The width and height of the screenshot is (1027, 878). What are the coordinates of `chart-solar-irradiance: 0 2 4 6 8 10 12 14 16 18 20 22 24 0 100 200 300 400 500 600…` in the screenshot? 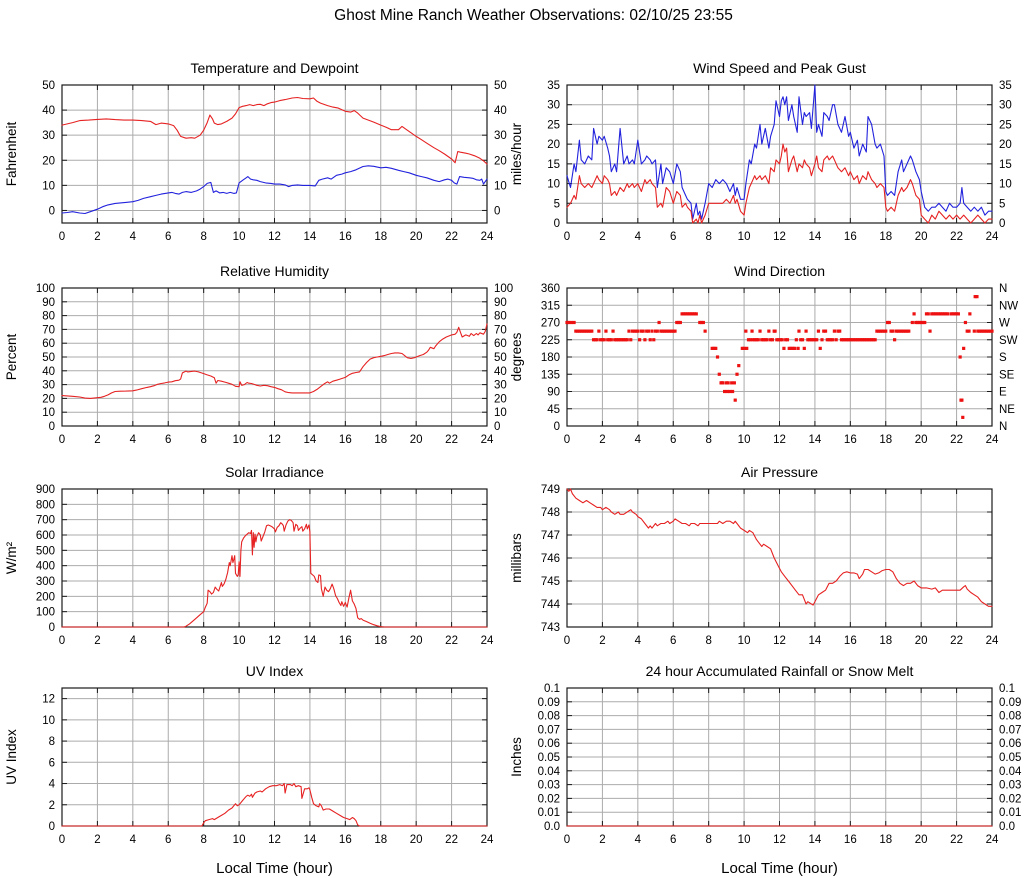 It's located at (261, 561).